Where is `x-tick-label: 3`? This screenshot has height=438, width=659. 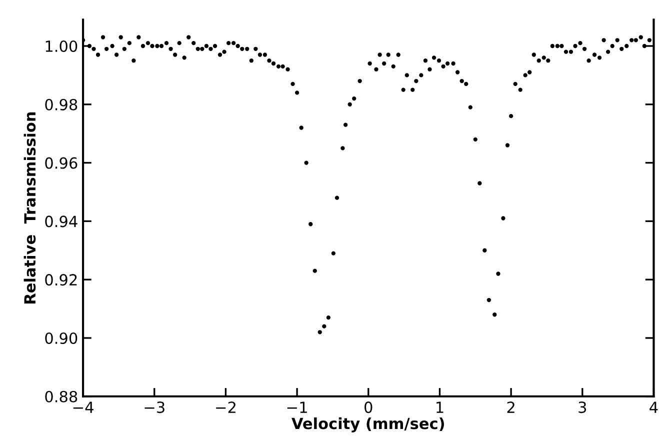 x-tick-label: 3 is located at coordinates (582, 408).